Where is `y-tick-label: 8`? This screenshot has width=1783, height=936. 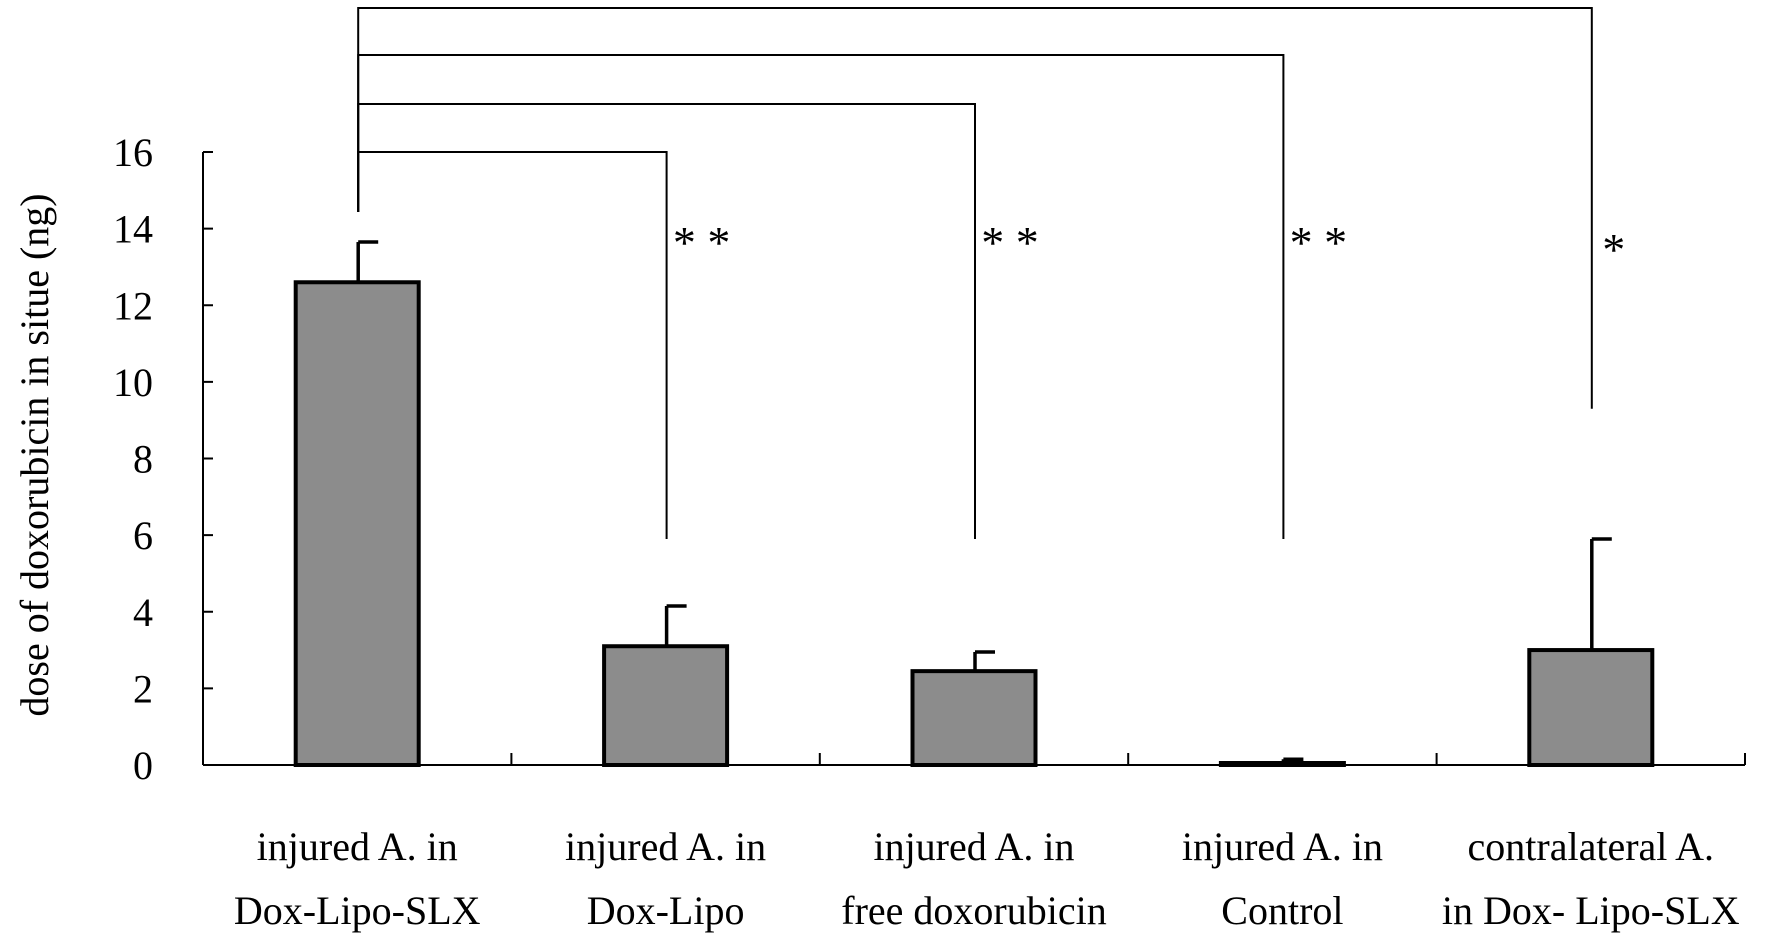
y-tick-label: 8 is located at coordinates (143, 459).